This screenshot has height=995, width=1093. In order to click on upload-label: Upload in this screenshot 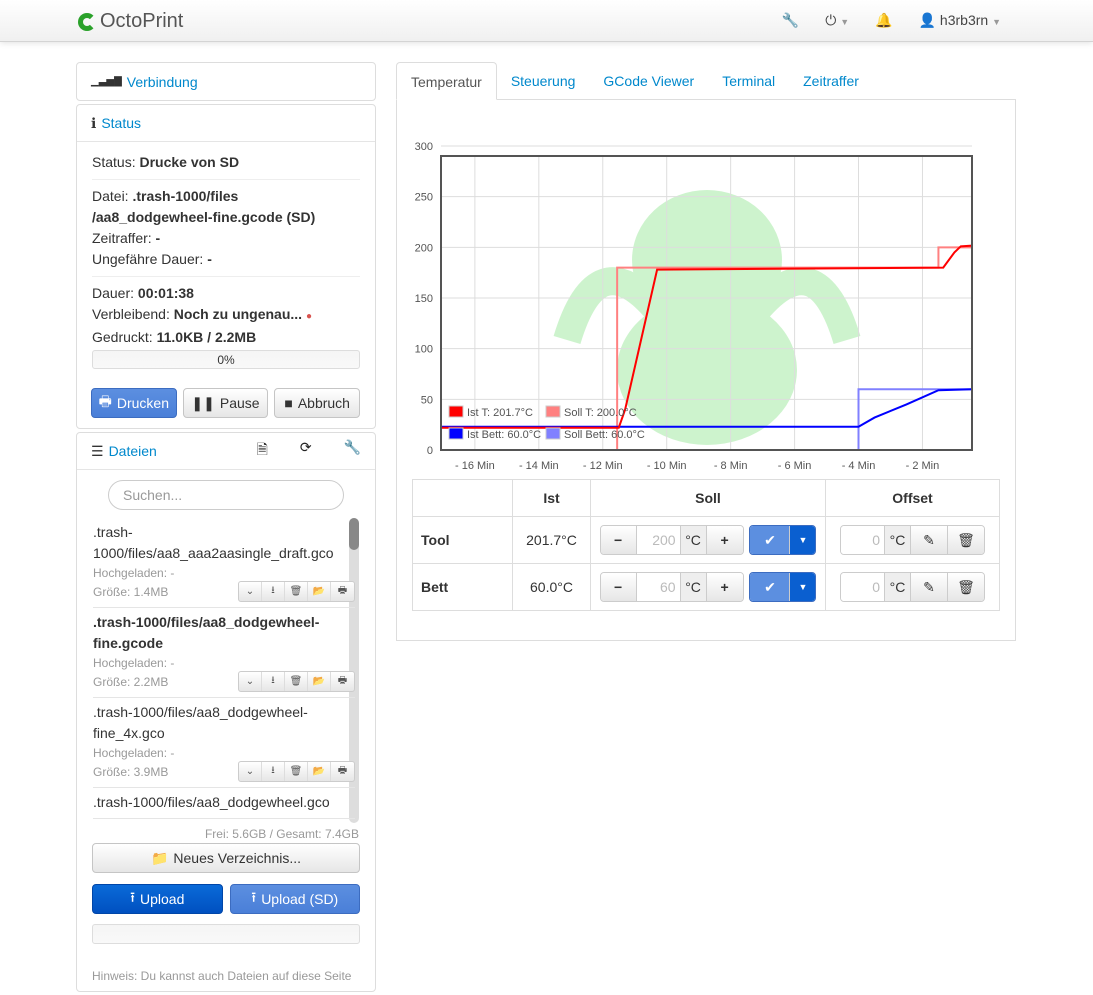, I will do `click(162, 899)`.